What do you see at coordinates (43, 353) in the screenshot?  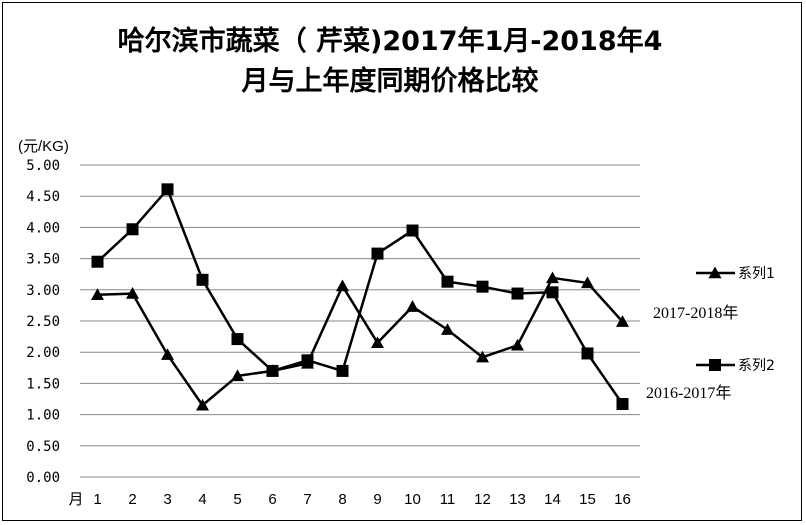 I see `y-tick-label: 2.00` at bounding box center [43, 353].